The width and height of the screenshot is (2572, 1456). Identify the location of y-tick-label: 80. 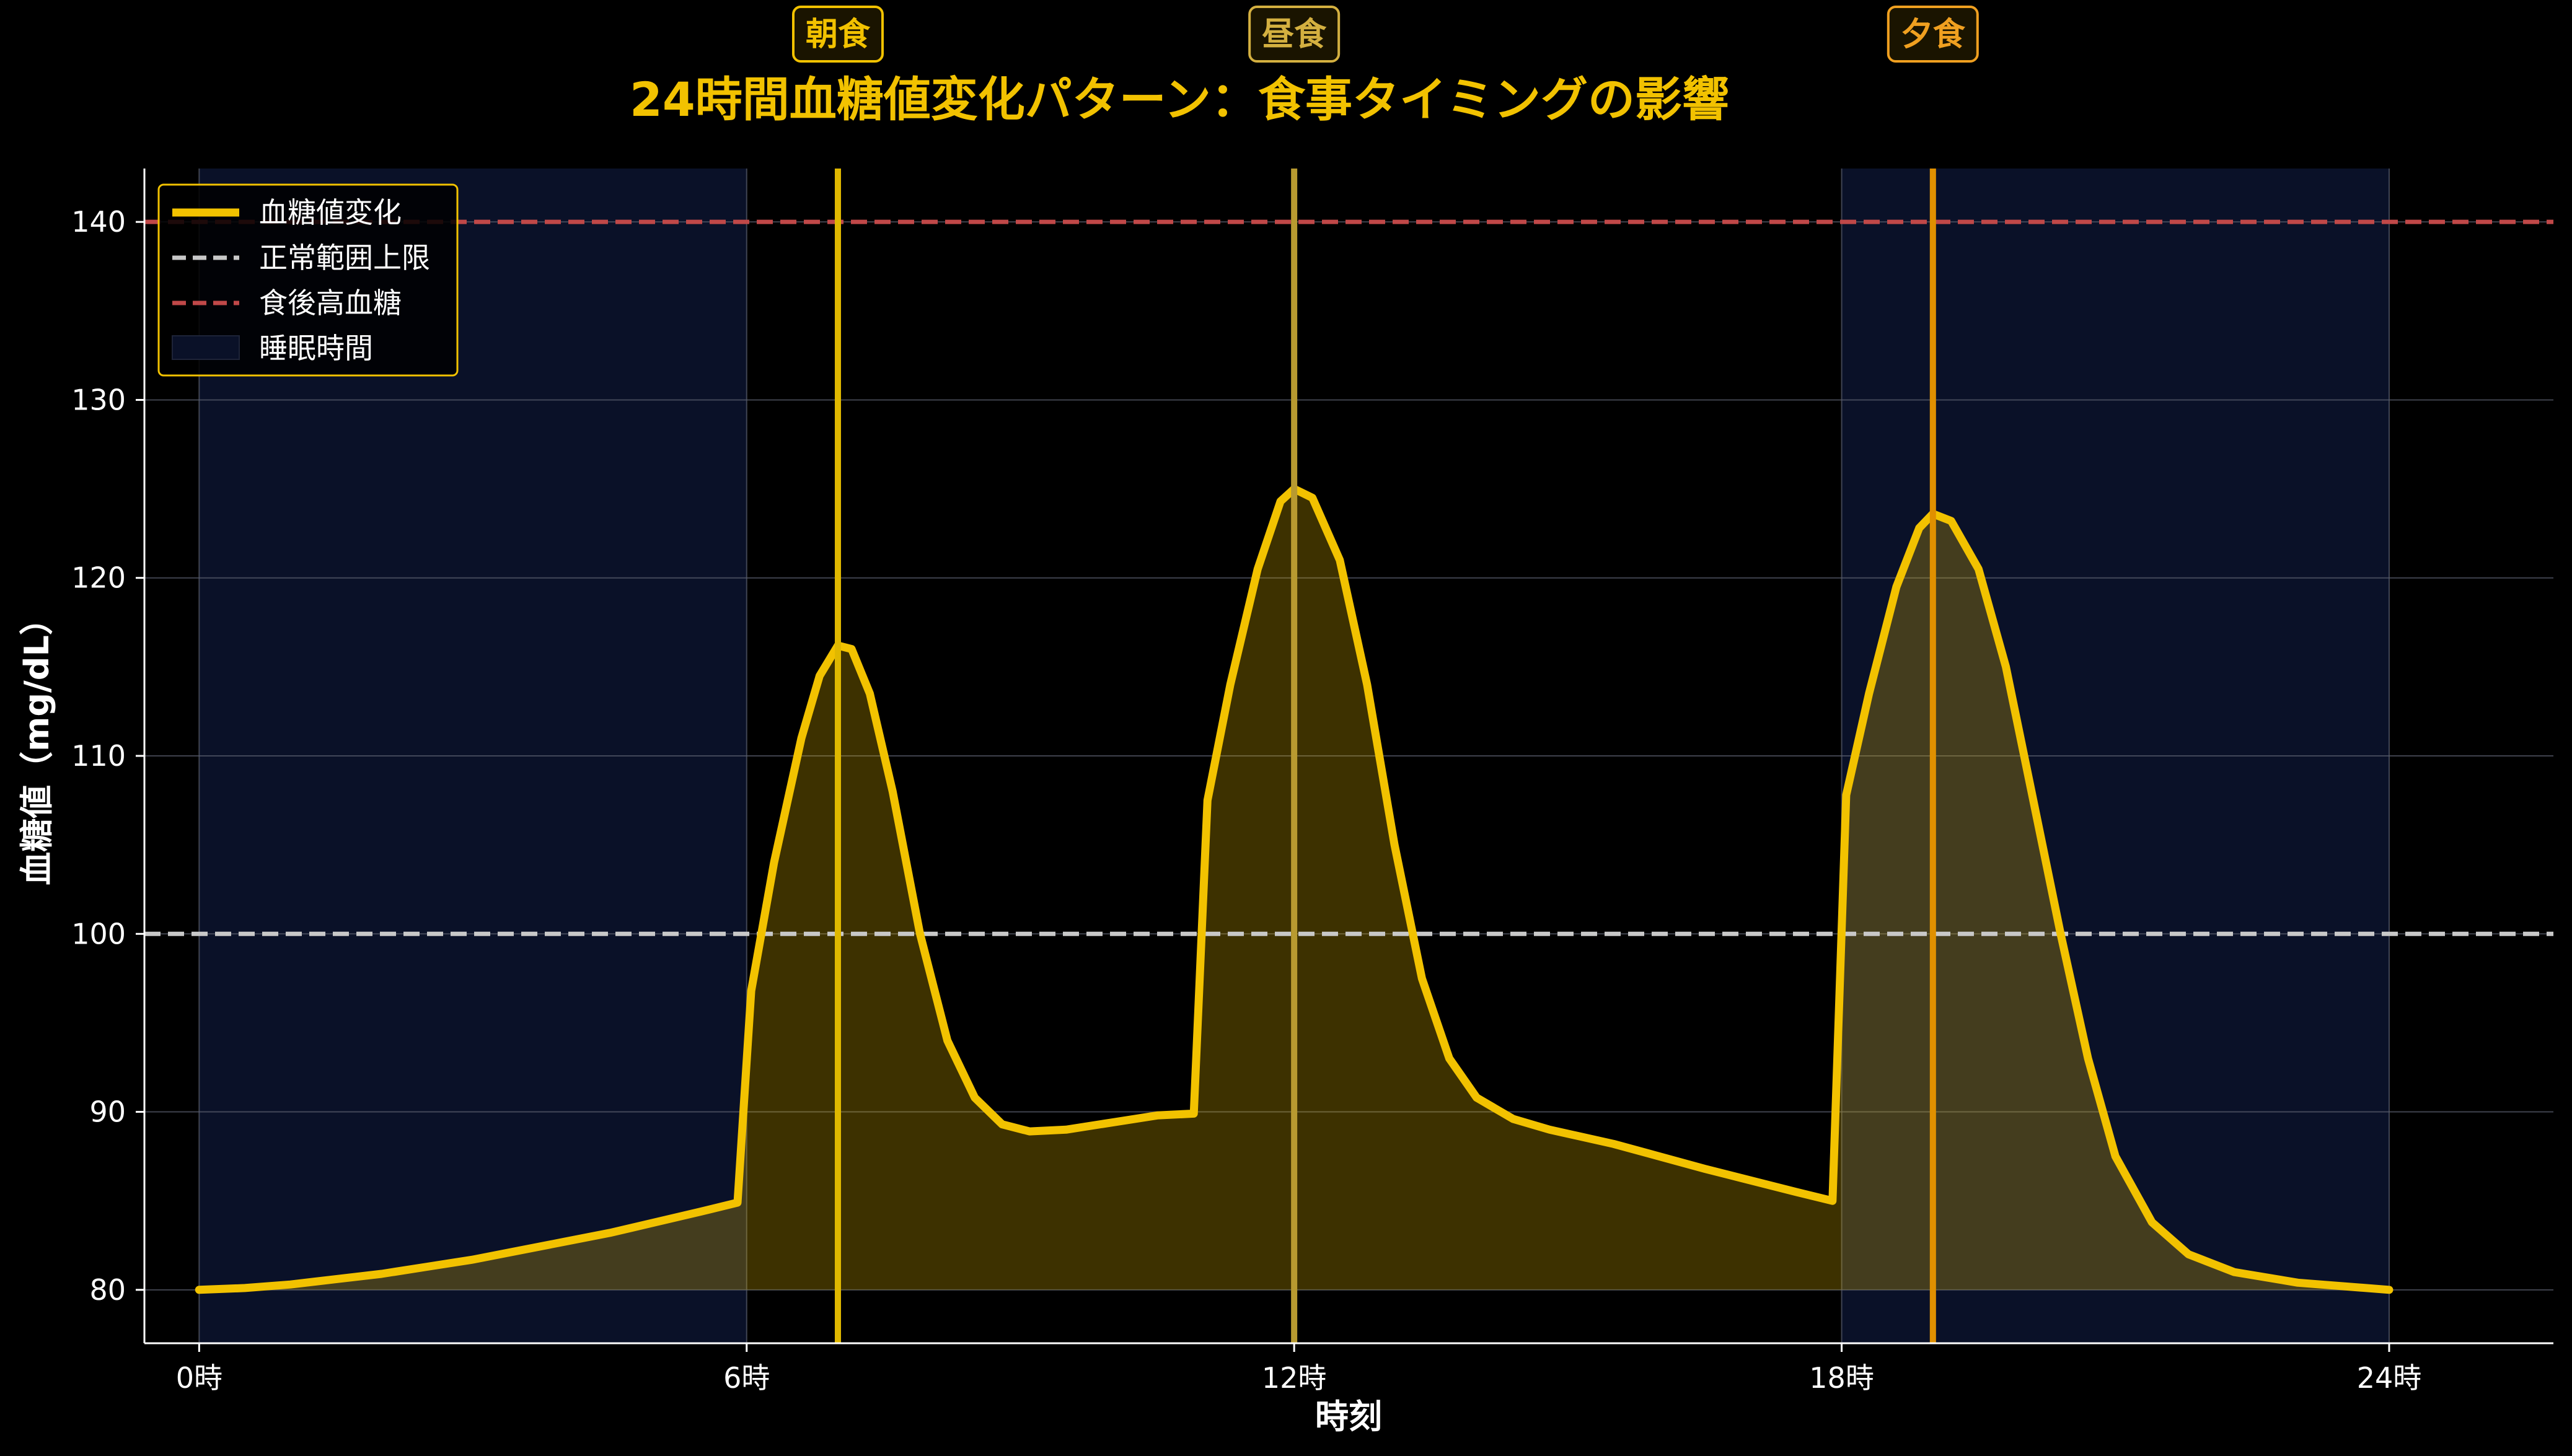
(107, 1290).